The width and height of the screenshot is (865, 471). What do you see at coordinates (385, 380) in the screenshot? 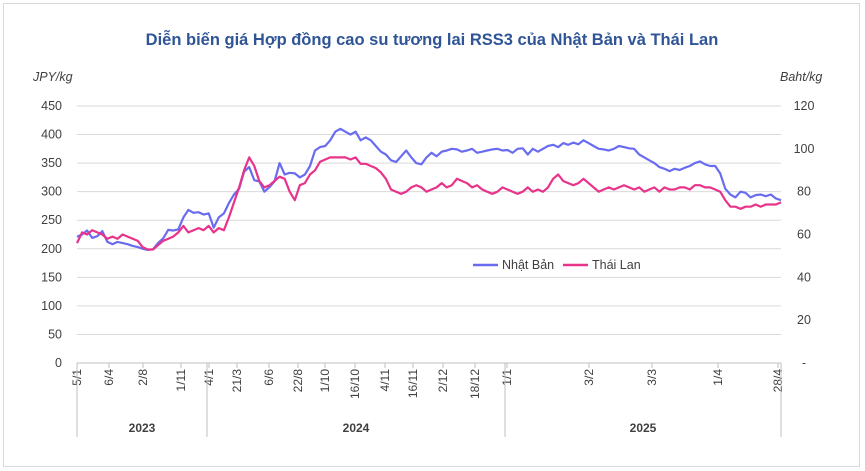
I see `x-tick-label: 4/11` at bounding box center [385, 380].